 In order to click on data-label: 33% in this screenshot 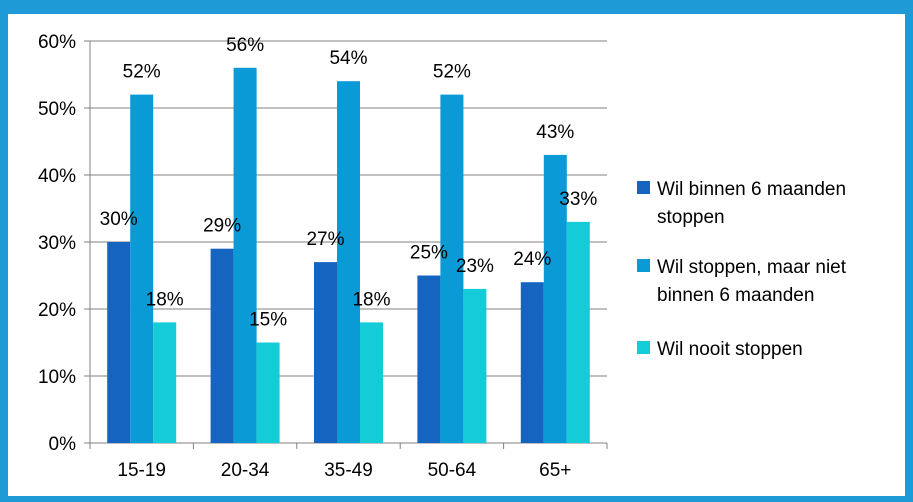, I will do `click(578, 199)`.